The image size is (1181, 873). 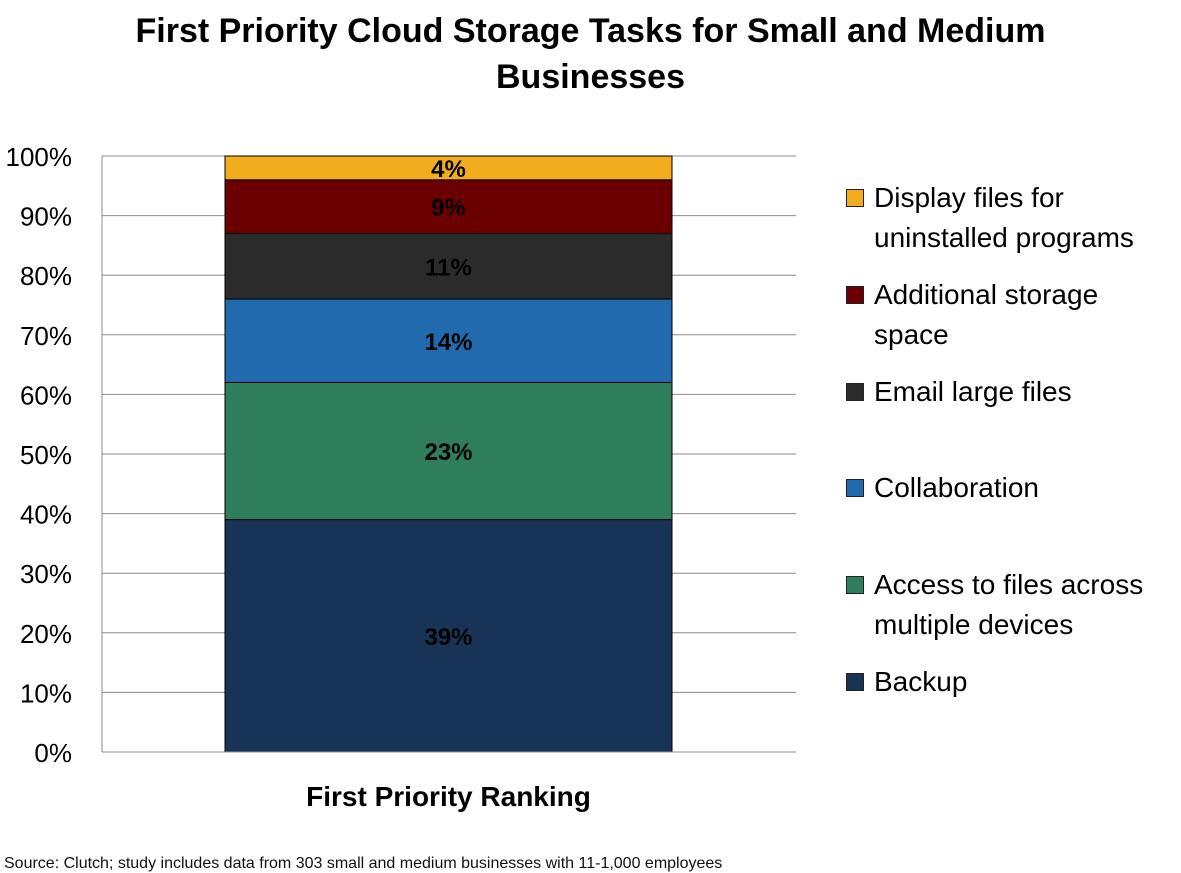 What do you see at coordinates (1009, 604) in the screenshot?
I see `legend-label: Access to files across multiple devices` at bounding box center [1009, 604].